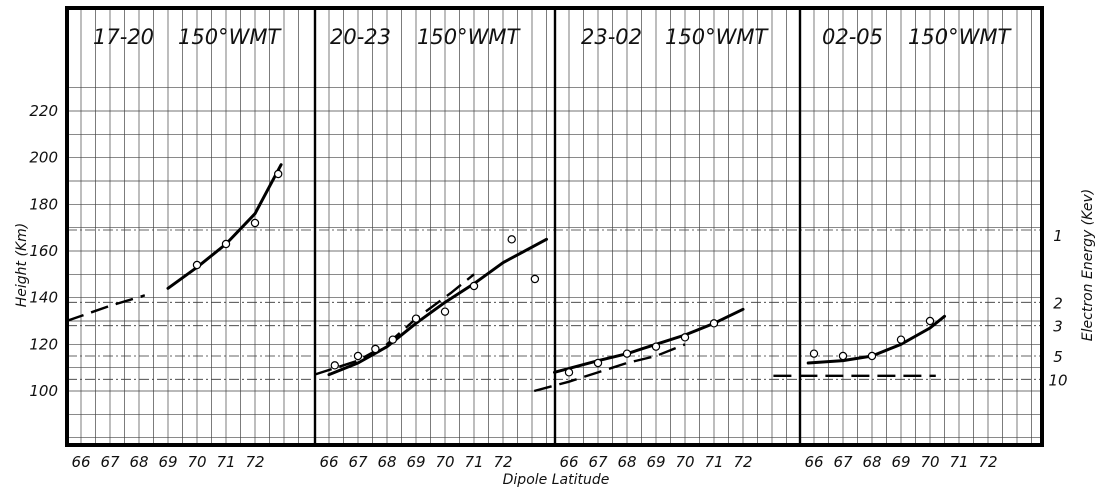 The image size is (1105, 490). I want to click on y-tick-label: 140, so click(43, 298).